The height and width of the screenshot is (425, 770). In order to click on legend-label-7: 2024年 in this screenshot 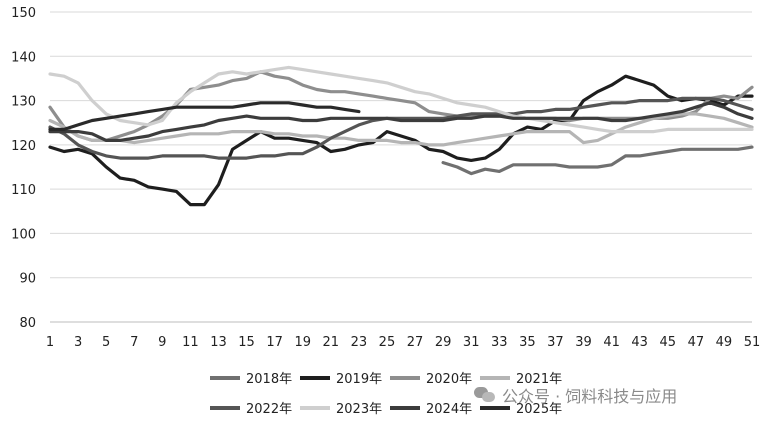, I will do `click(449, 409)`.